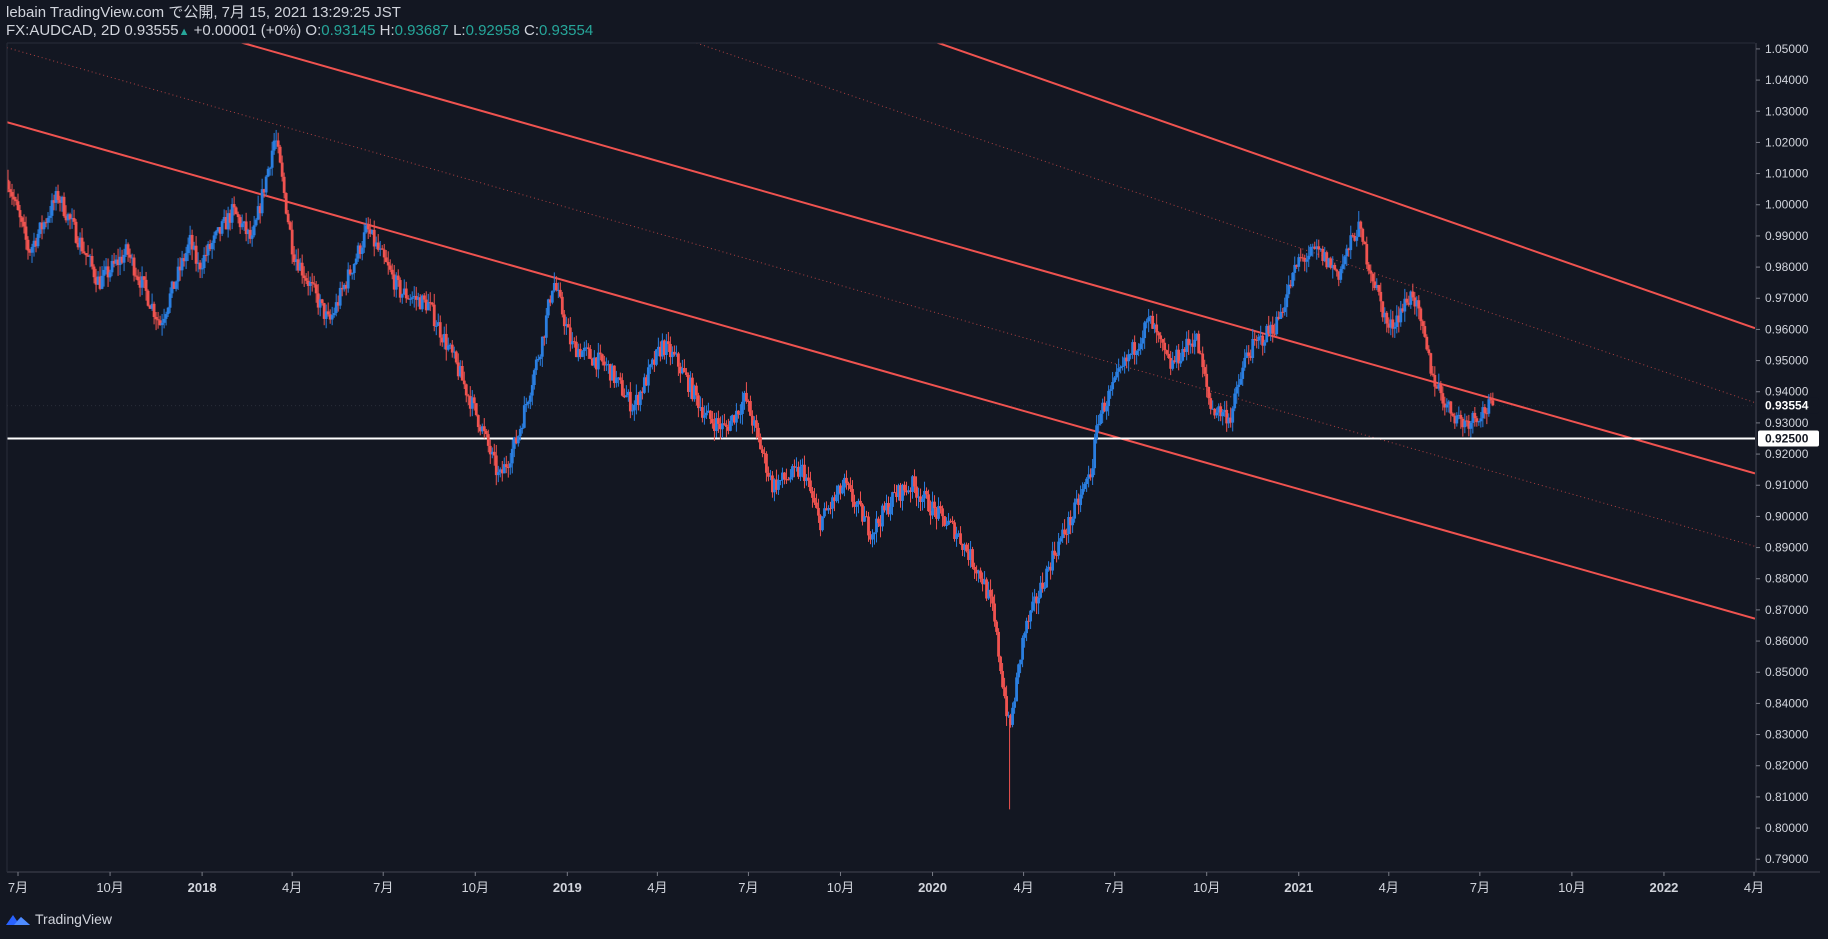  What do you see at coordinates (387, 30) in the screenshot?
I see `high-label: H:` at bounding box center [387, 30].